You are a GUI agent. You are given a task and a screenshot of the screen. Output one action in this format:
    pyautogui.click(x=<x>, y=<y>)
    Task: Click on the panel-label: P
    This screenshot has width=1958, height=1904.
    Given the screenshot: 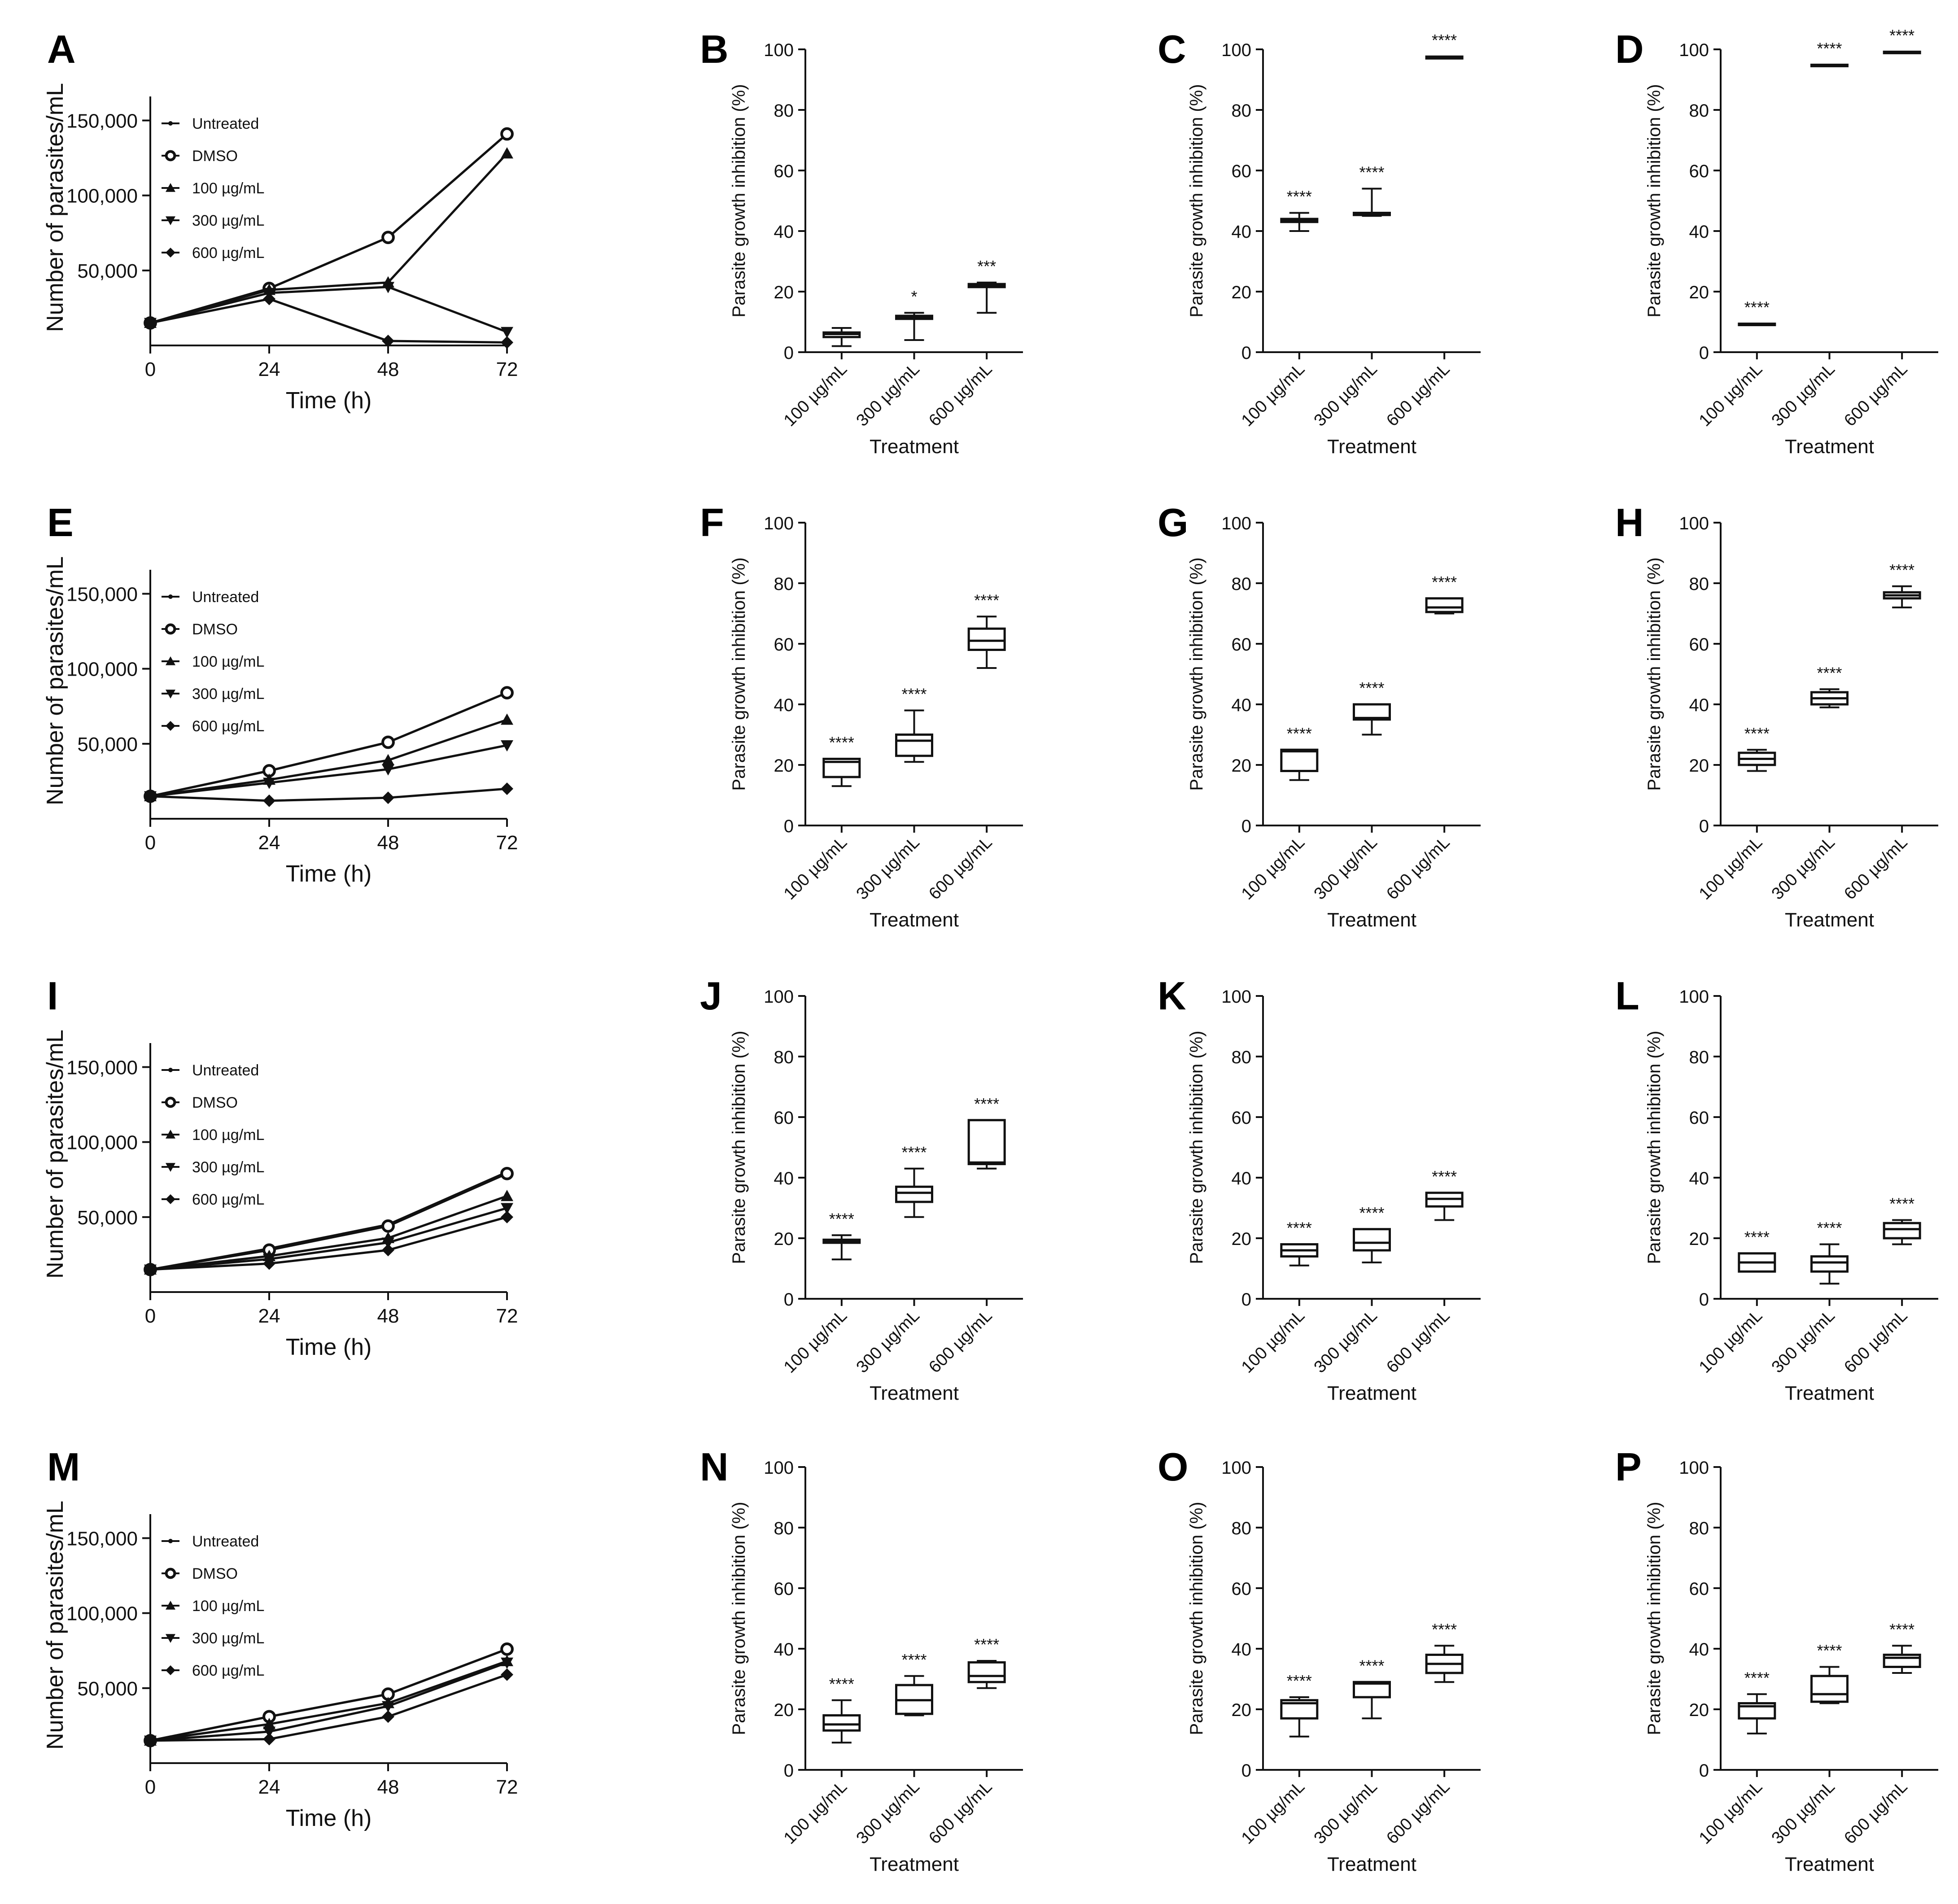 What is the action you would take?
    pyautogui.click(x=1628, y=1467)
    